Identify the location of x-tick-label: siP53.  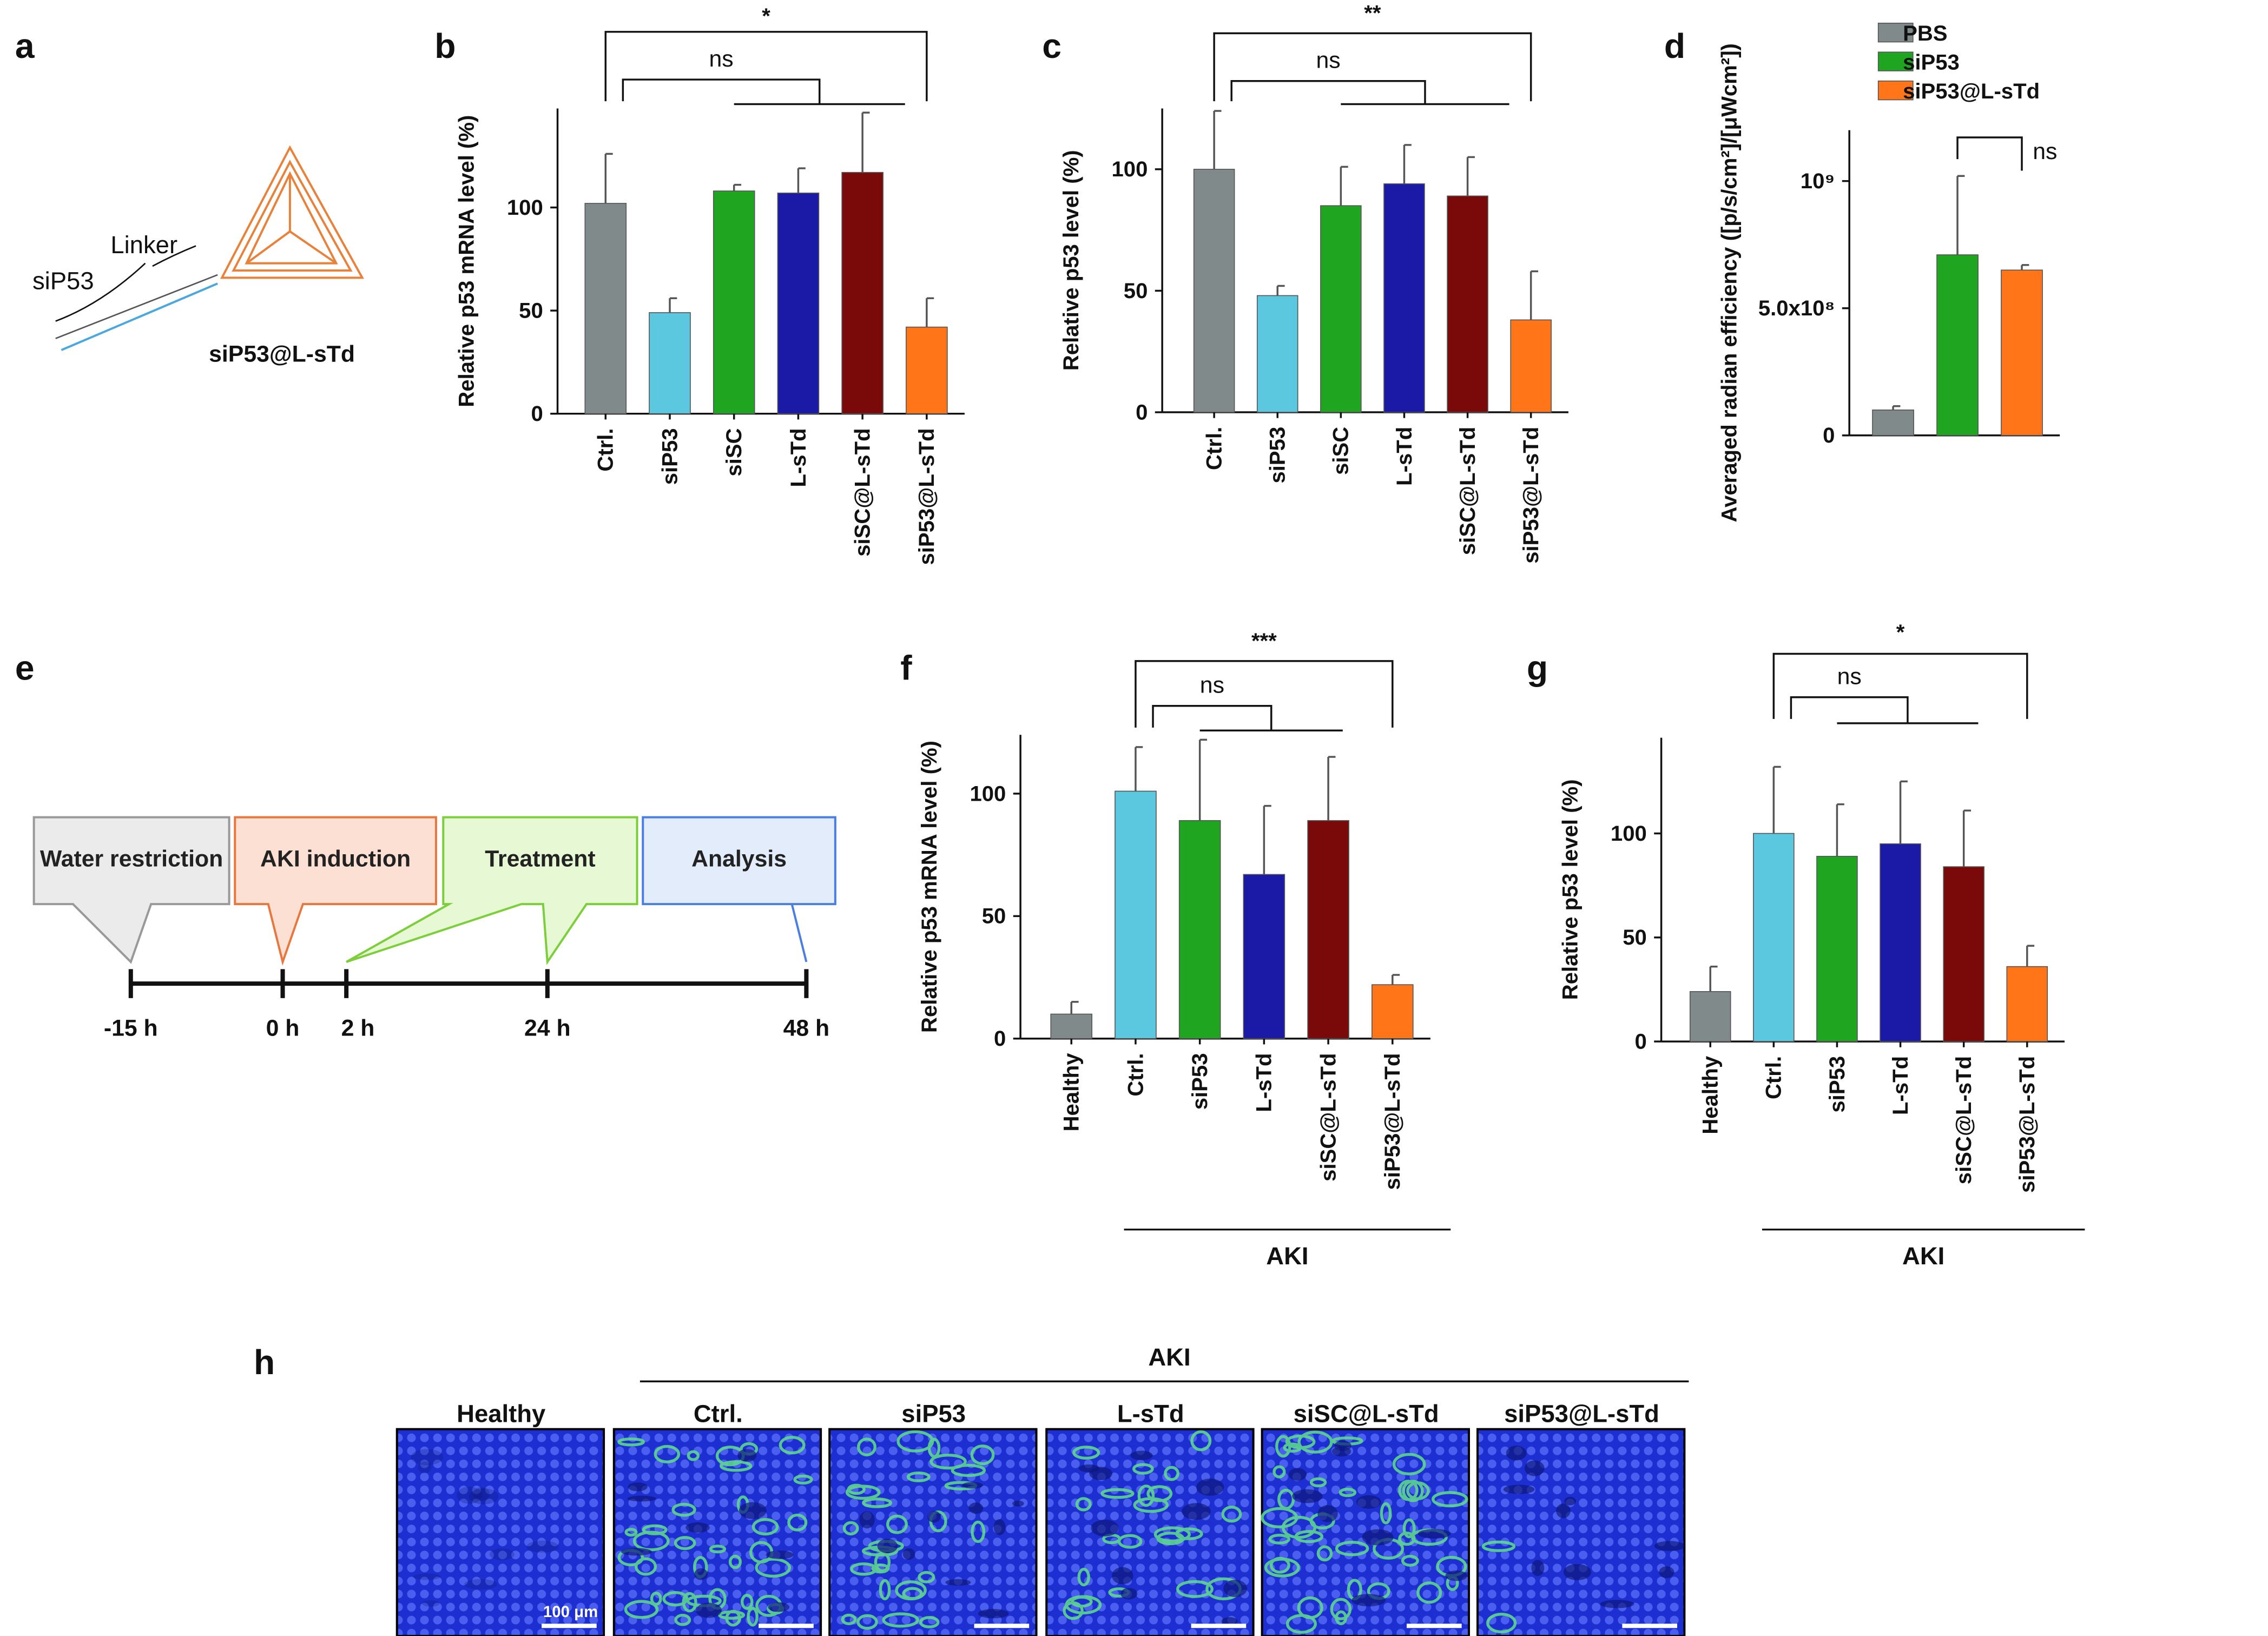
(670, 457).